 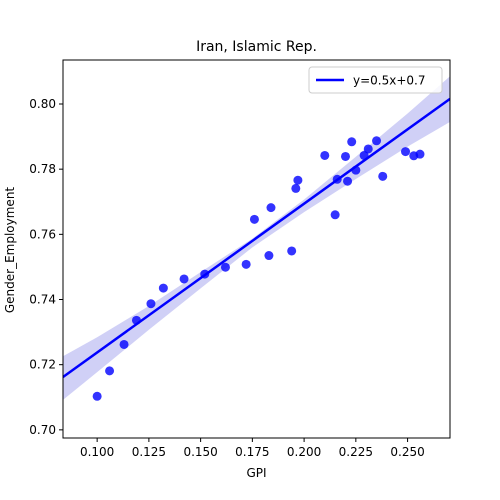 I want to click on legend-box, so click(x=375, y=80).